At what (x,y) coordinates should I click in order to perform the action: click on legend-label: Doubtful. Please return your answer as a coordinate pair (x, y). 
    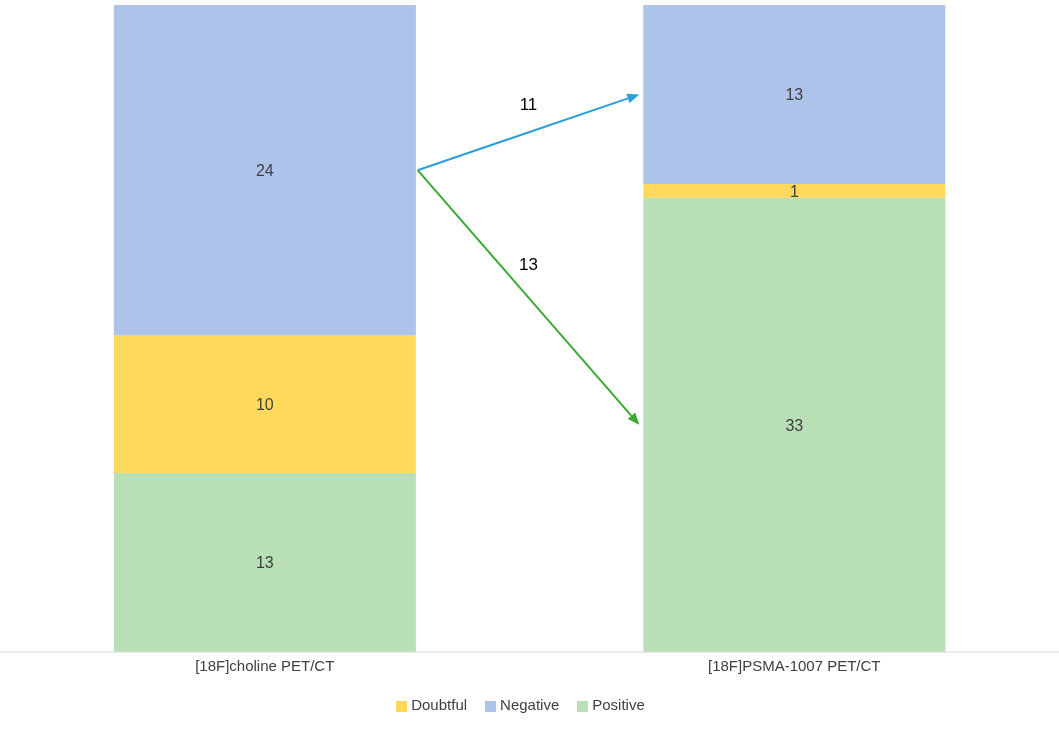
    Looking at the image, I should click on (439, 704).